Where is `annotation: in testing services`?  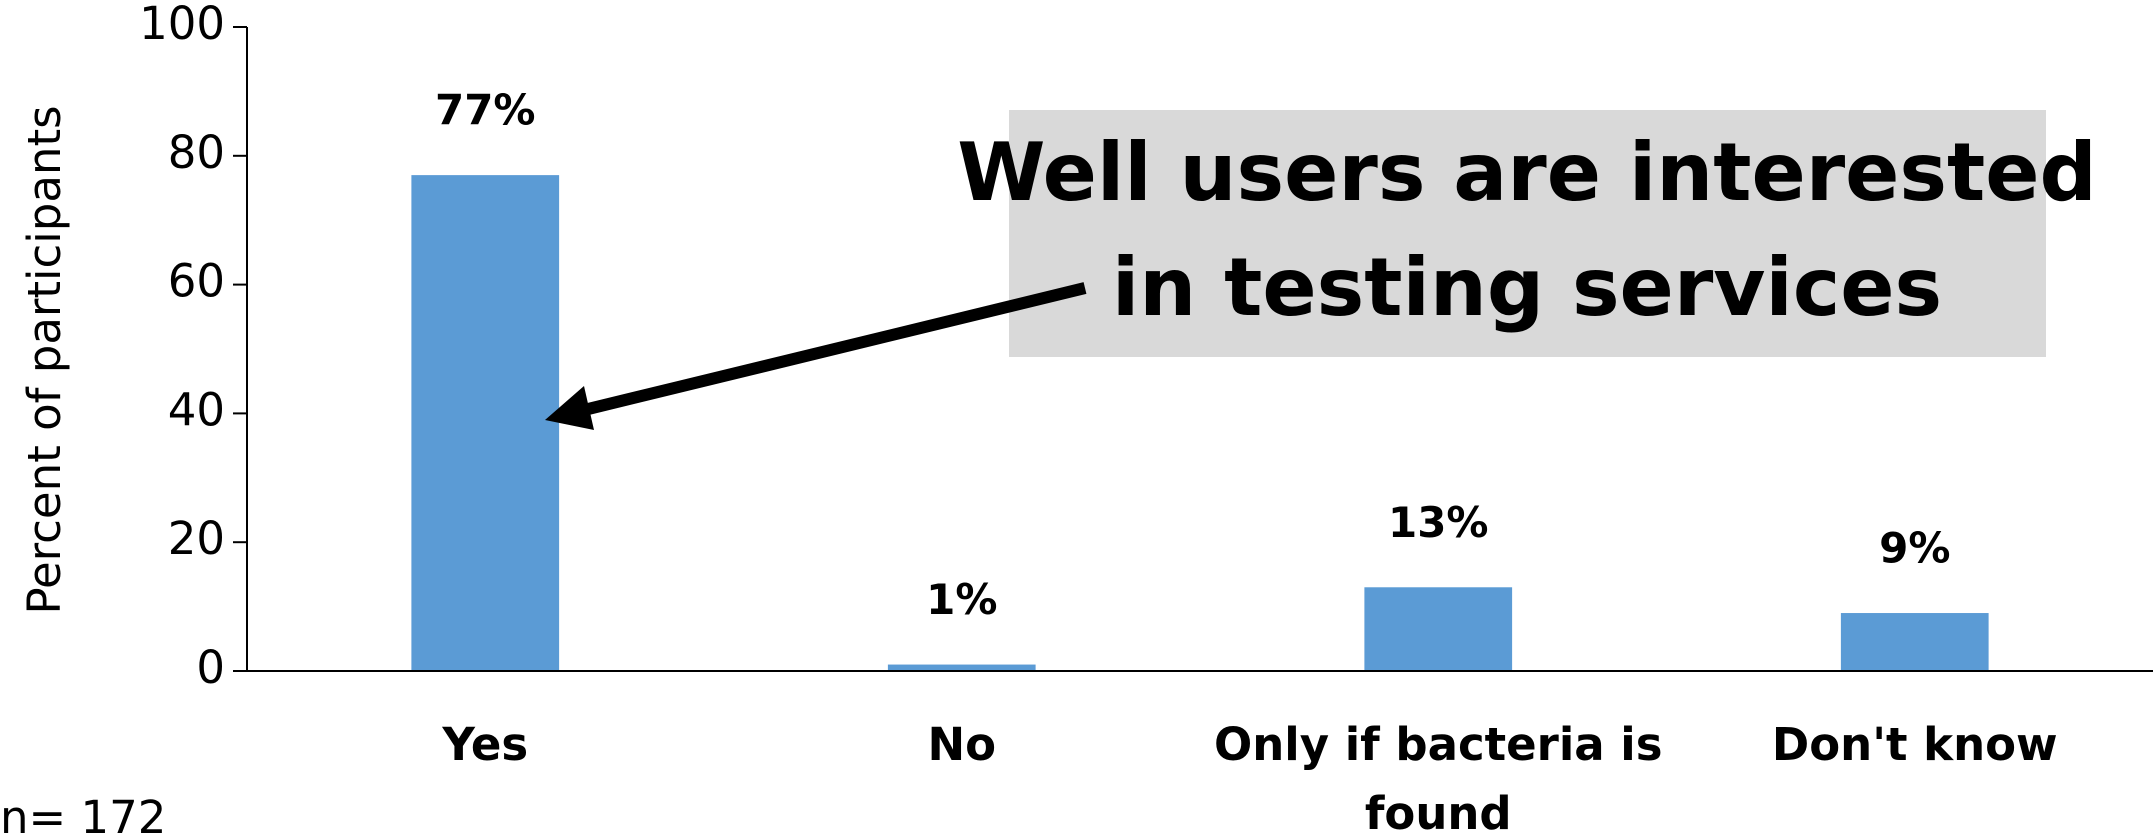 annotation: in testing services is located at coordinates (1527, 287).